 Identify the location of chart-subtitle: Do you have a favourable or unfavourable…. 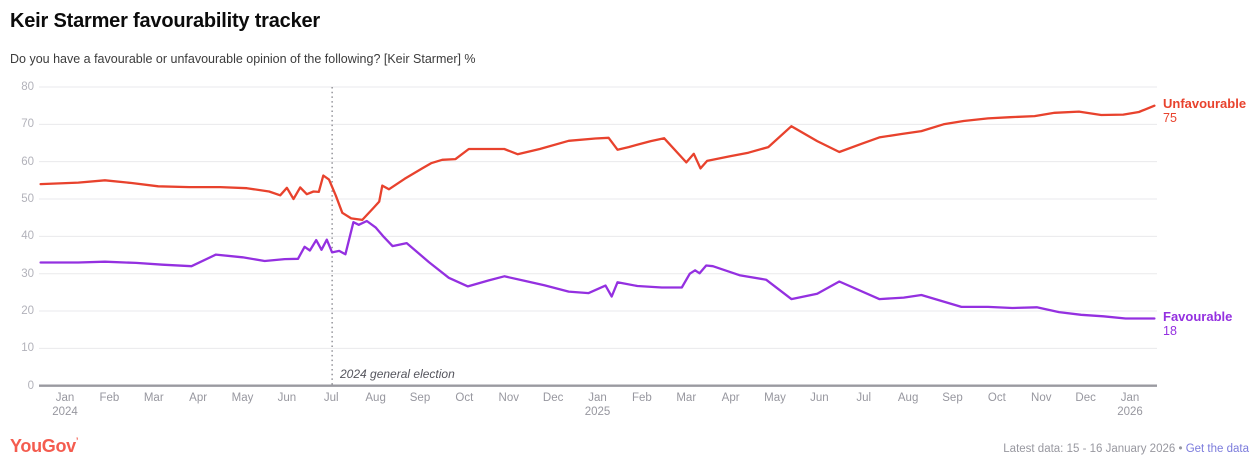
(243, 59).